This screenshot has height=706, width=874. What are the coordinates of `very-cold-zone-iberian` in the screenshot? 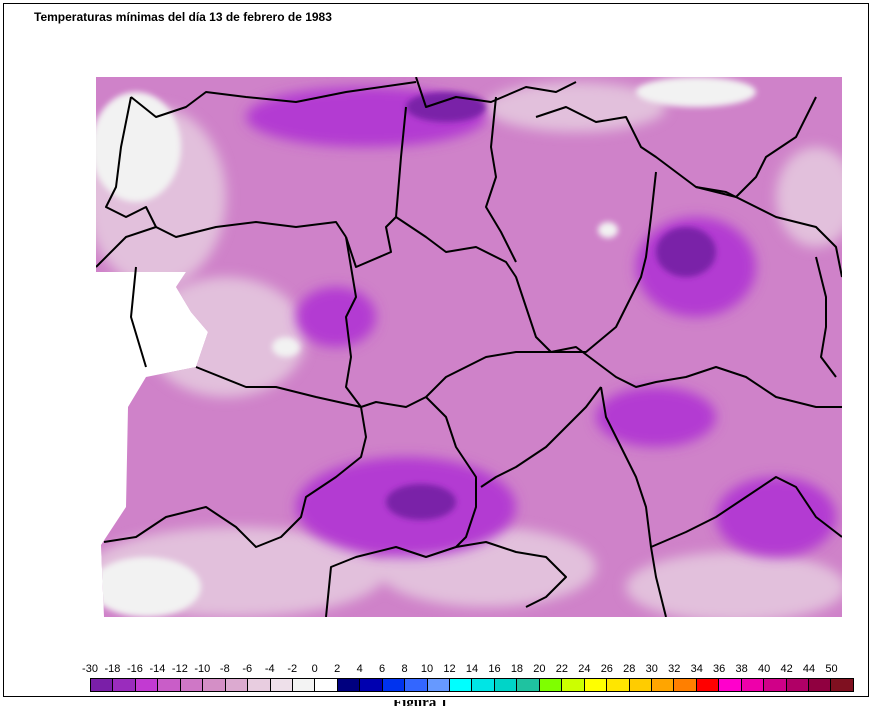 It's located at (686, 252).